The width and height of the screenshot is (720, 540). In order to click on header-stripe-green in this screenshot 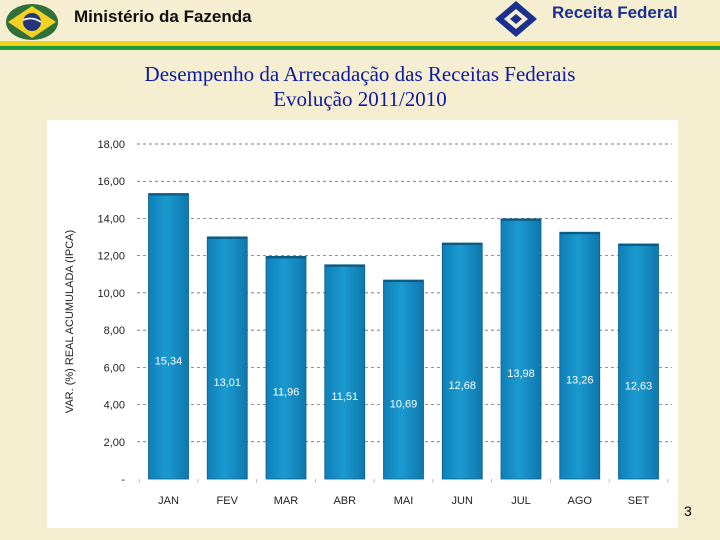, I will do `click(360, 48)`.